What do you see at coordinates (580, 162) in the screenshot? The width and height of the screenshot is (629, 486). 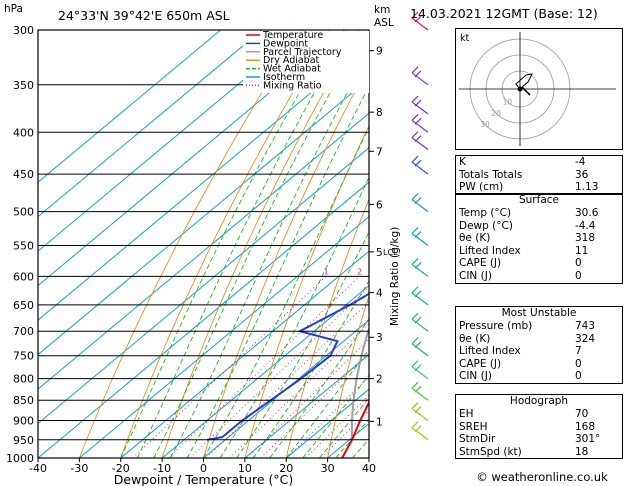 I see `index-value: -4` at bounding box center [580, 162].